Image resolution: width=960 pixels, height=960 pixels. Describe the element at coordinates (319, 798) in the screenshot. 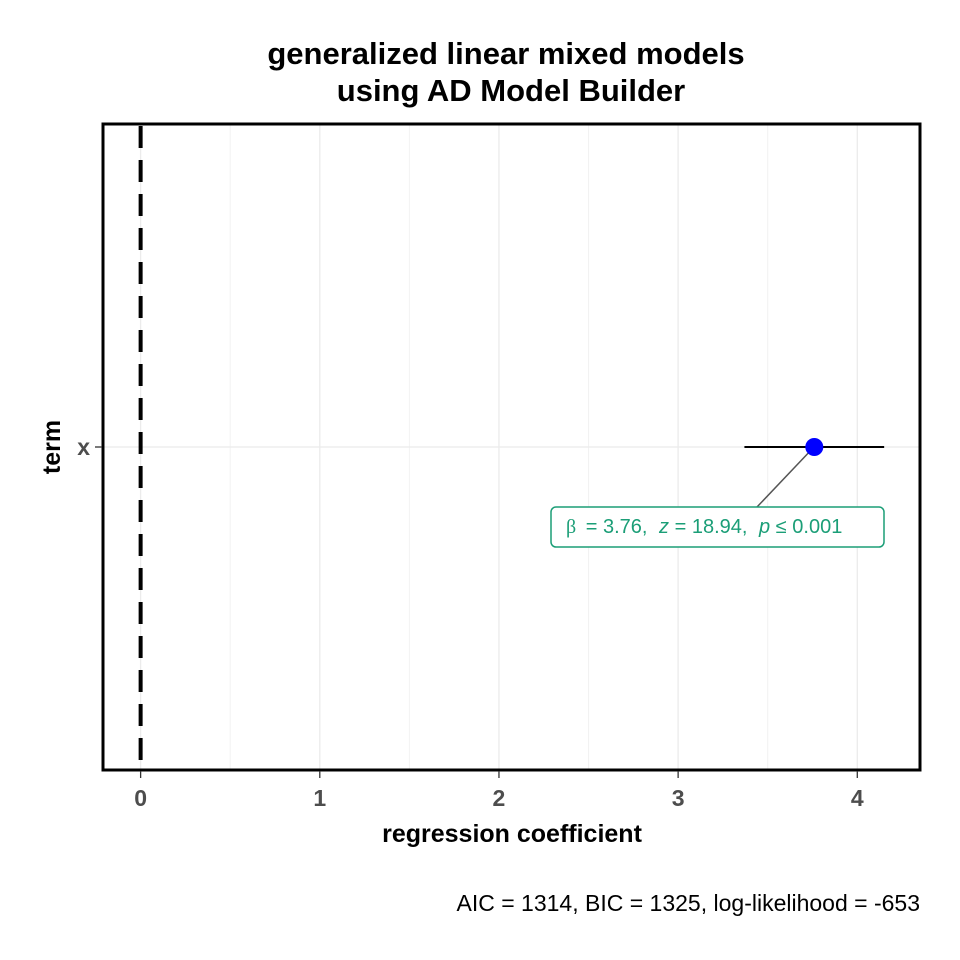

I see `x-tick-label: 1` at that location.